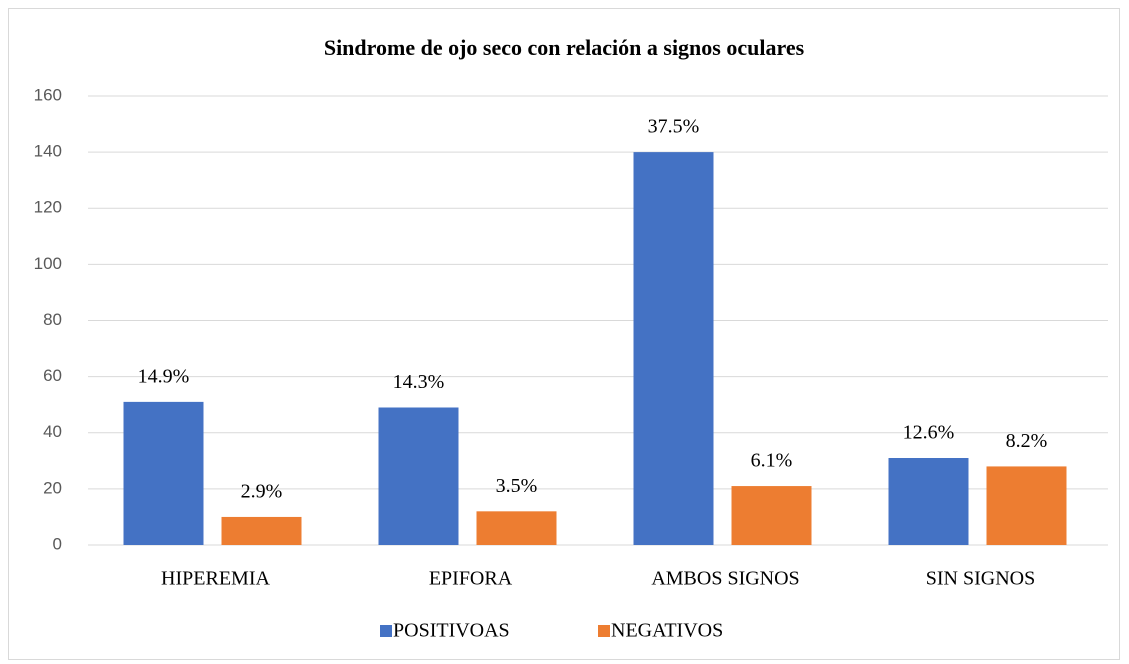 Image resolution: width=1129 pixels, height=664 pixels. Describe the element at coordinates (451, 631) in the screenshot. I see `legend-label: POSITIVOAS` at that location.